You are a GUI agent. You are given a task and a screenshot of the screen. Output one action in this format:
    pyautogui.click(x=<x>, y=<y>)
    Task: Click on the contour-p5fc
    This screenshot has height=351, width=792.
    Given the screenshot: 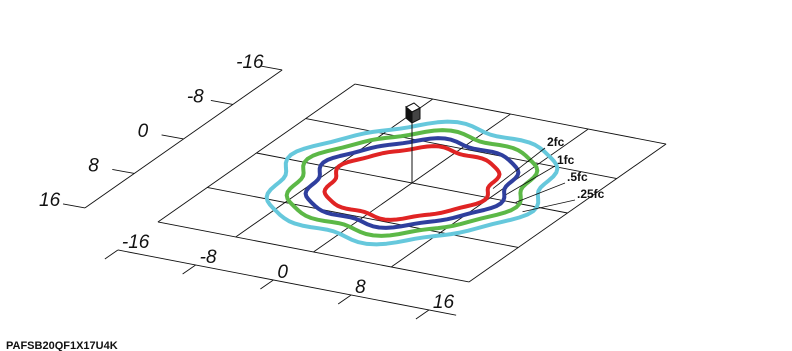 What is the action you would take?
    pyautogui.click(x=412, y=183)
    